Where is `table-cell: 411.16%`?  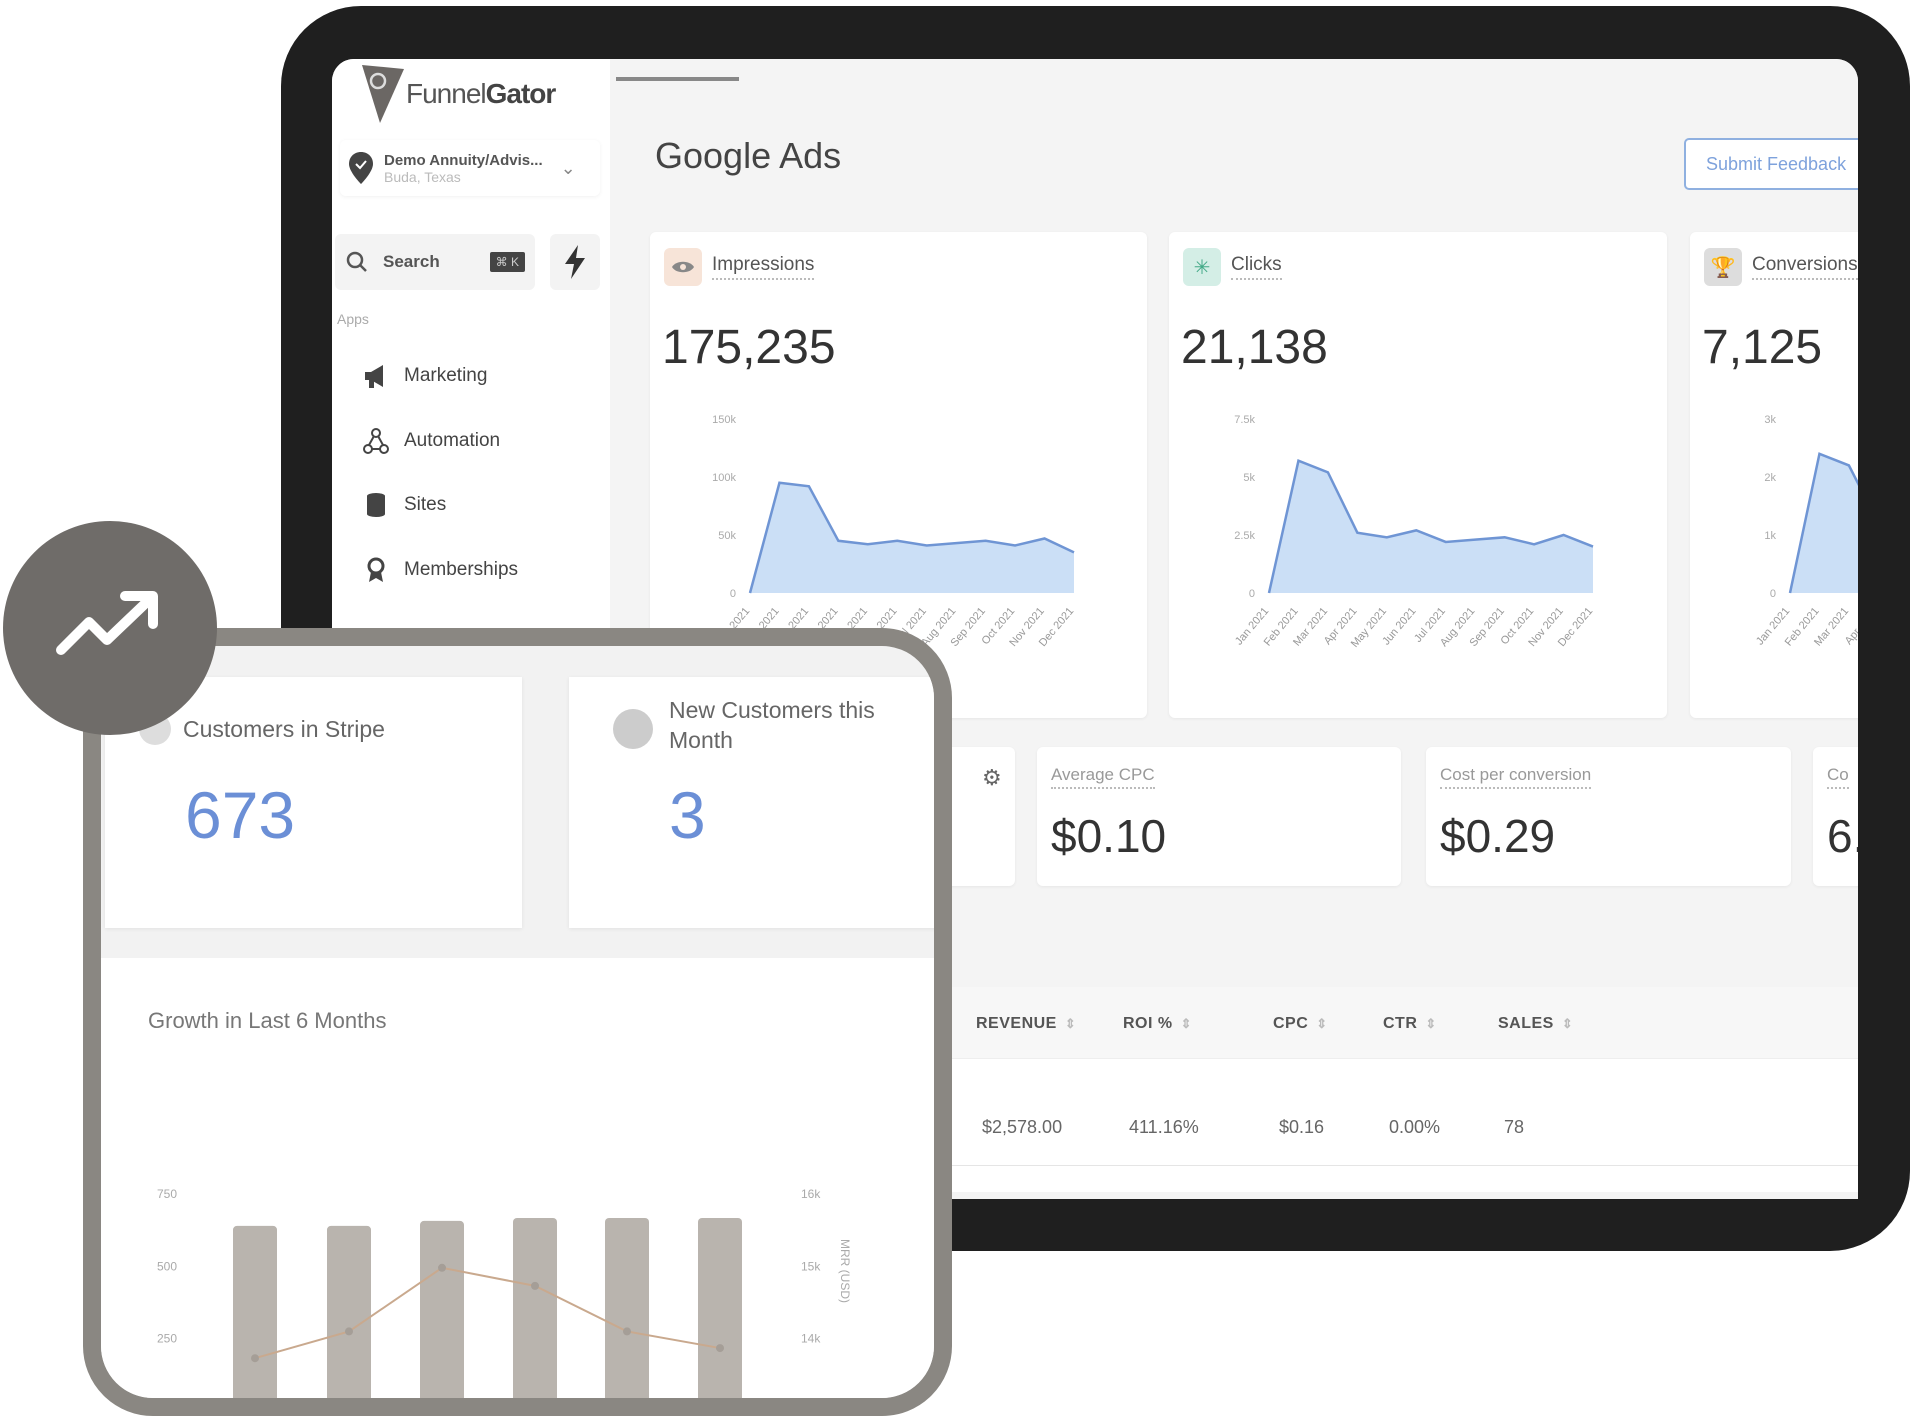 table-cell: 411.16% is located at coordinates (1164, 1127).